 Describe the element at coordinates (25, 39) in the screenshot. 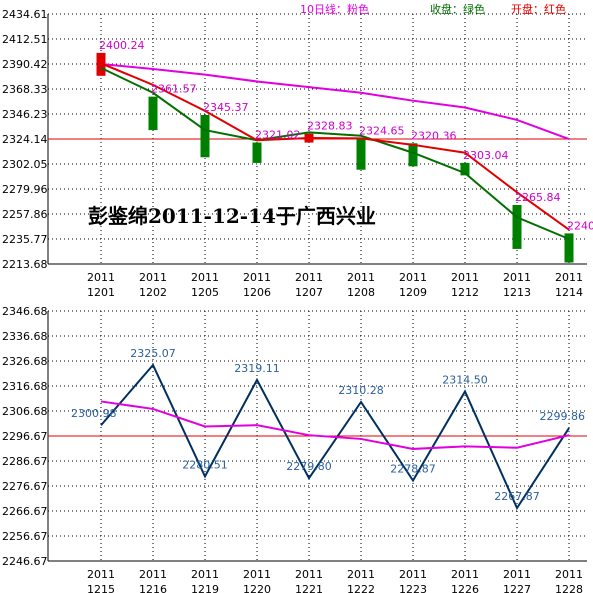

I see `y-tick-label: 2412.51` at that location.